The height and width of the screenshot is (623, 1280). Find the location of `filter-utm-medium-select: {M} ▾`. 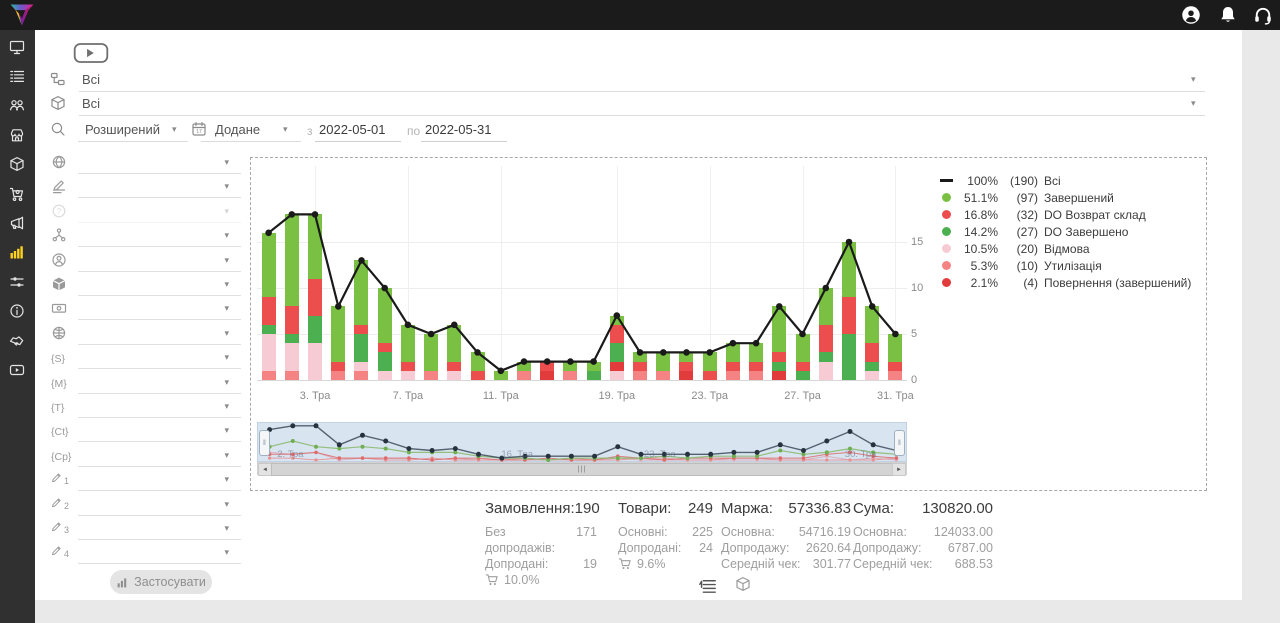

filter-utm-medium-select: {M} ▾ is located at coordinates (145, 383).